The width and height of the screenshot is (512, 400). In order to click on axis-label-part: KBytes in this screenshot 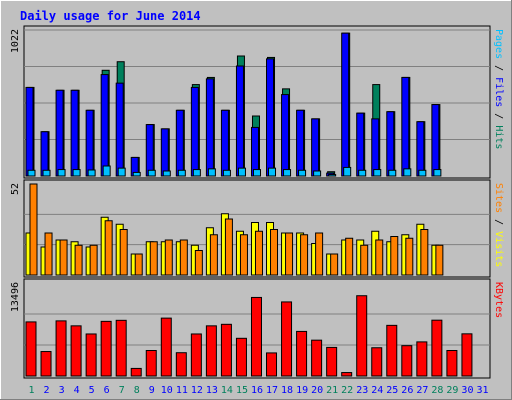, I will do `click(498, 300)`.